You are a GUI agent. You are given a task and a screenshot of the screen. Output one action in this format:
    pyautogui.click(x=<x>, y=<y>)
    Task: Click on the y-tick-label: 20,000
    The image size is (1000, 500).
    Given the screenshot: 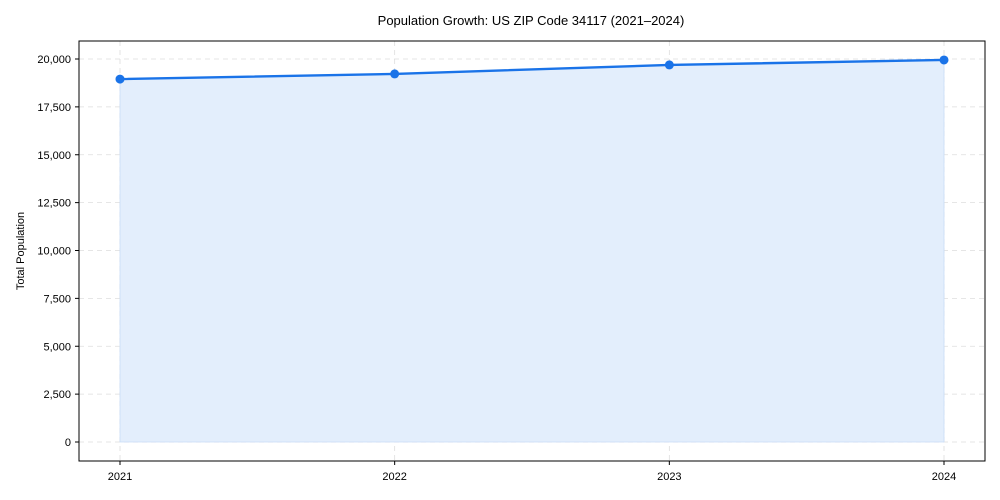 What is the action you would take?
    pyautogui.click(x=54, y=60)
    